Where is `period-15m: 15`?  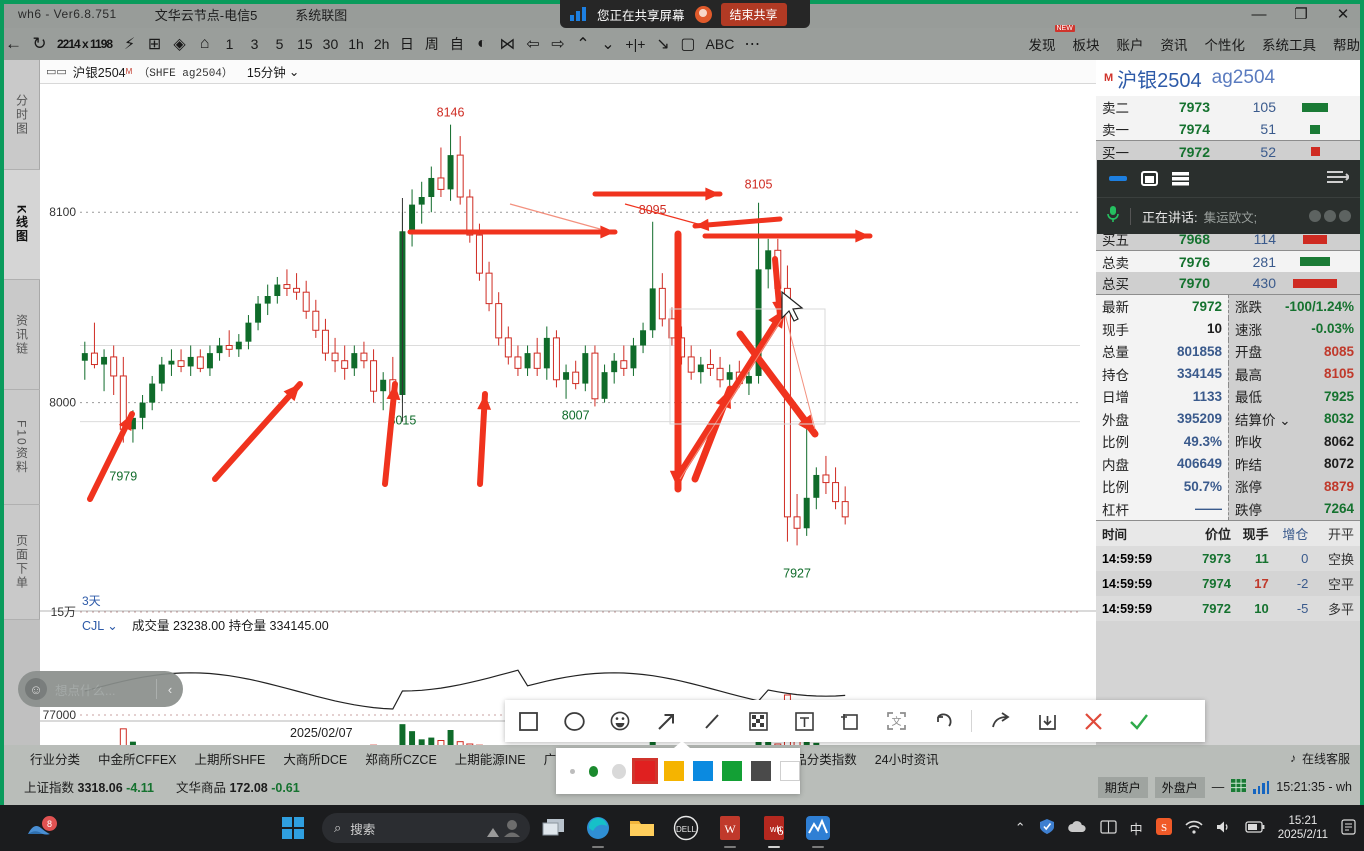
period-15m: 15 is located at coordinates (305, 44).